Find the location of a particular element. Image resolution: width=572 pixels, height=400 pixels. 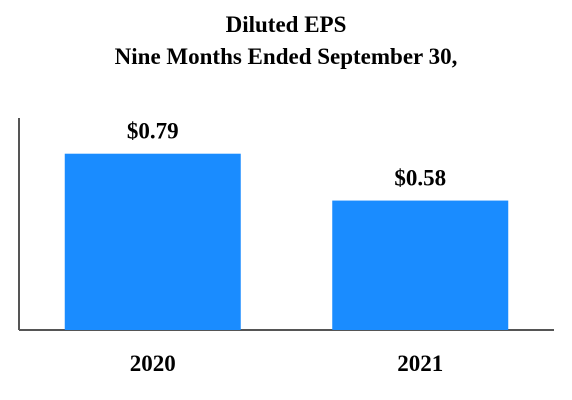

chart-title-line-2: Nine Months Ended September 30, is located at coordinates (286, 56).